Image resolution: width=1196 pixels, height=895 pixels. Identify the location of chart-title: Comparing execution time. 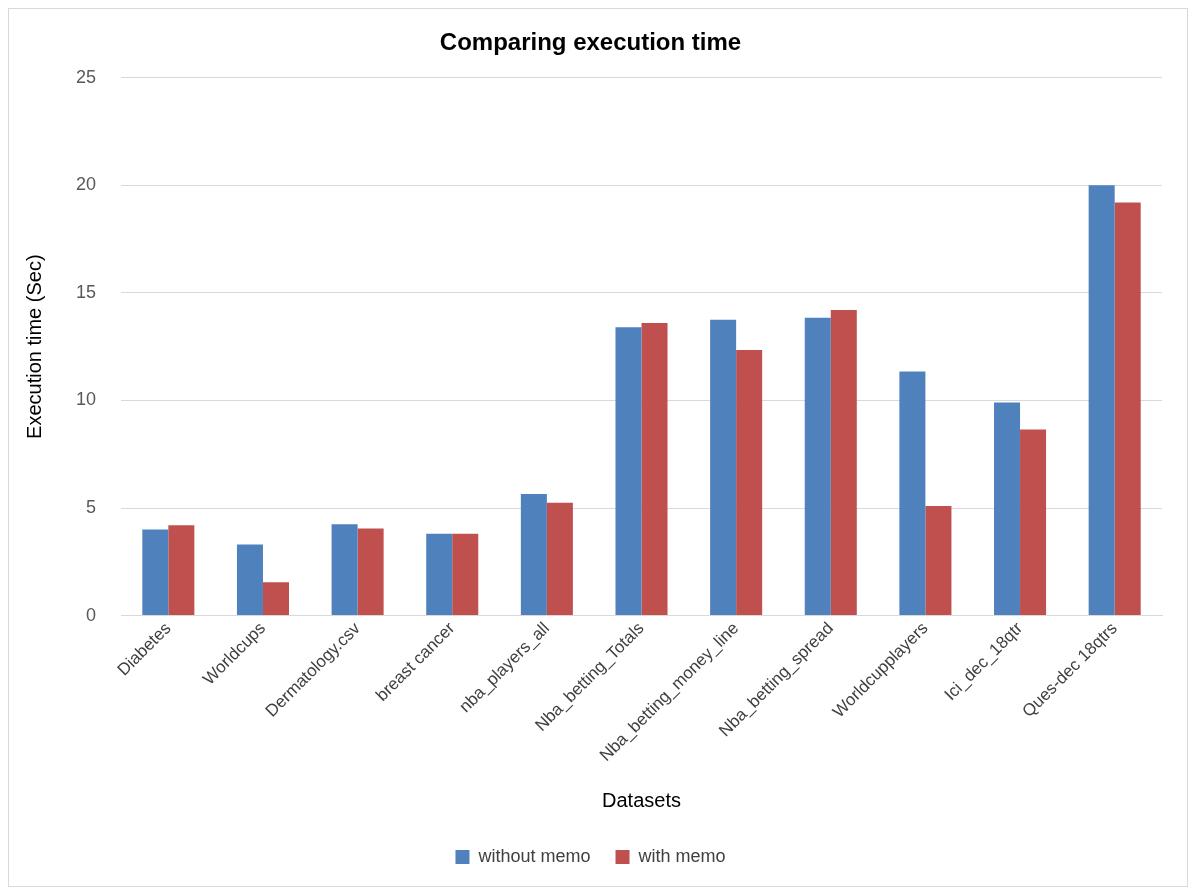
(590, 42).